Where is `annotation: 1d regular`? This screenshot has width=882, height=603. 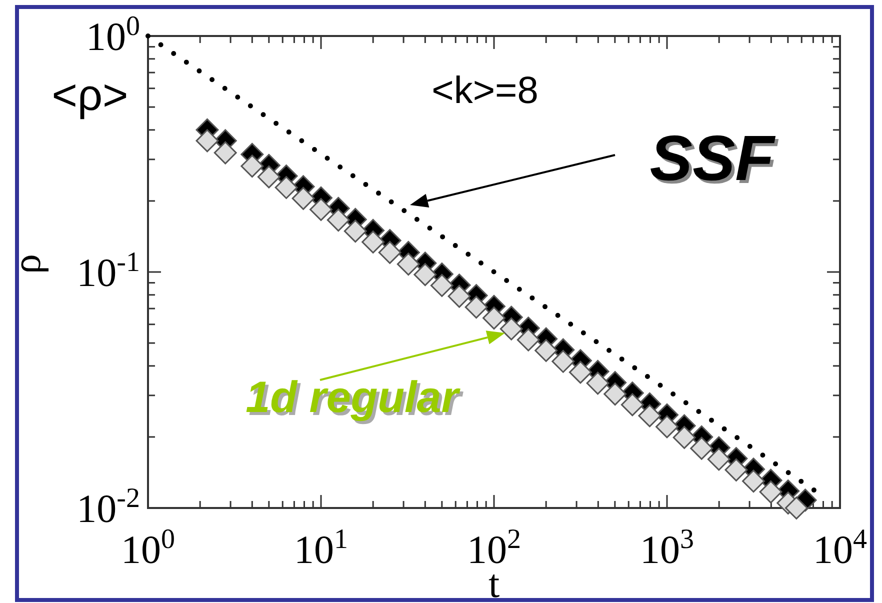 annotation: 1d regular is located at coordinates (356, 400).